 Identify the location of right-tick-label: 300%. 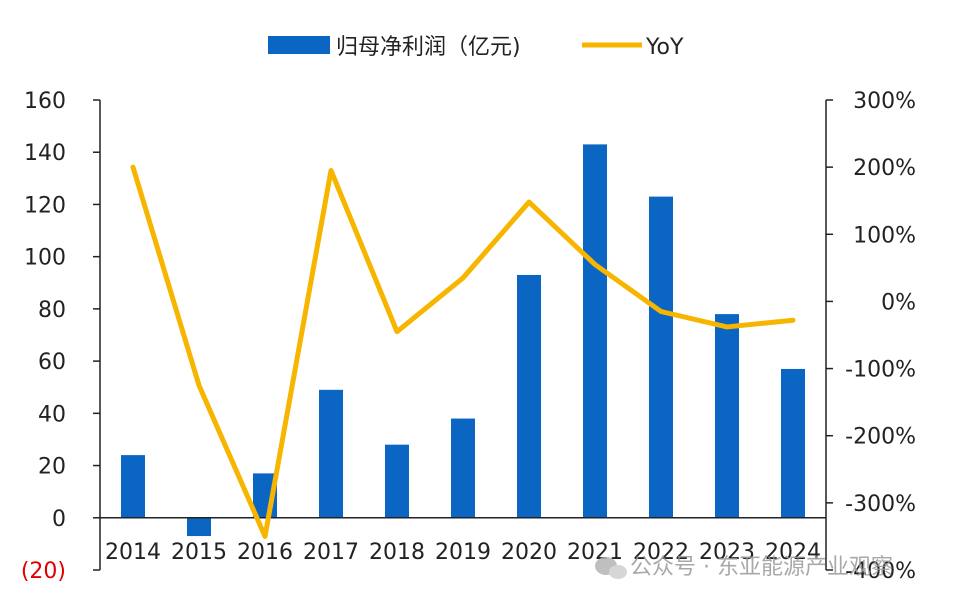
(884, 101).